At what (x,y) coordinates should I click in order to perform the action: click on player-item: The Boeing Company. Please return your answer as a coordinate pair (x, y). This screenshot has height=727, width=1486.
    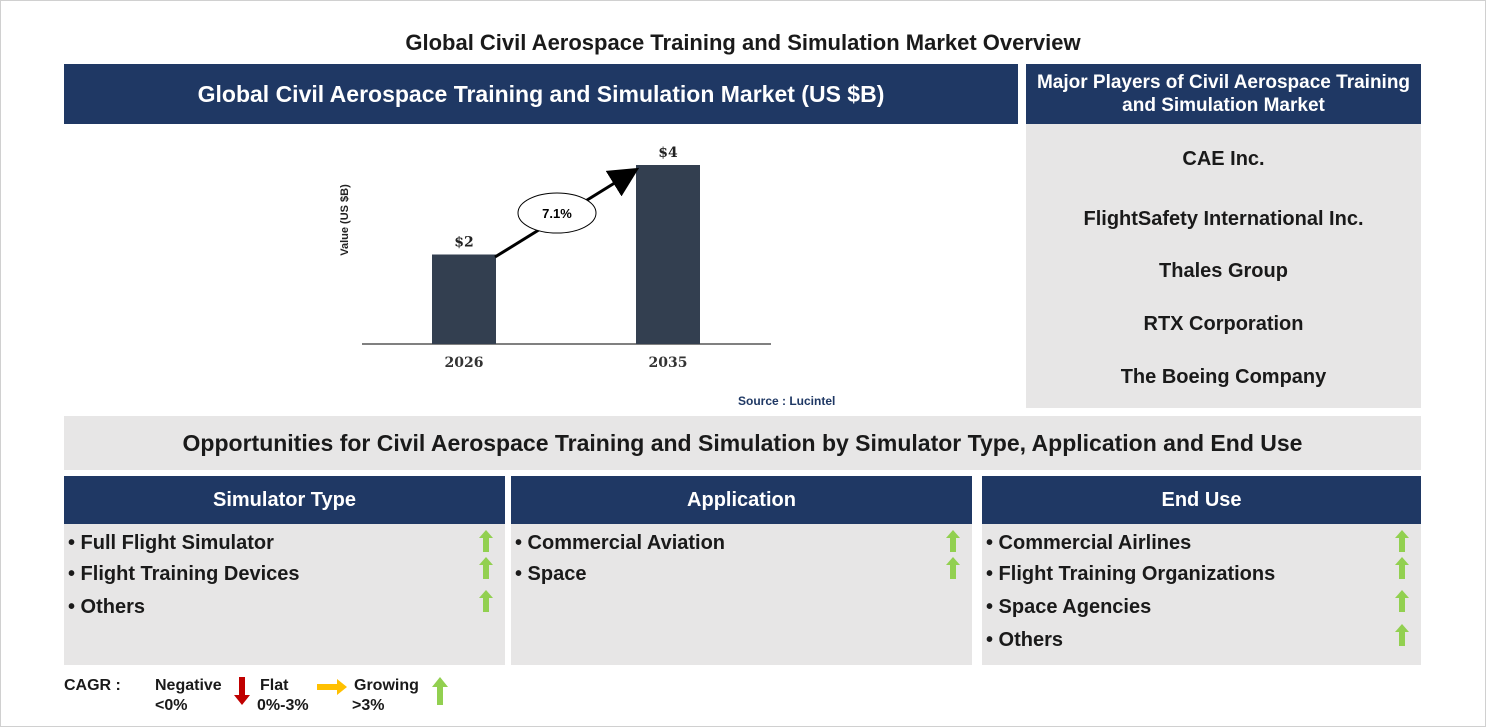
    Looking at the image, I should click on (1223, 377).